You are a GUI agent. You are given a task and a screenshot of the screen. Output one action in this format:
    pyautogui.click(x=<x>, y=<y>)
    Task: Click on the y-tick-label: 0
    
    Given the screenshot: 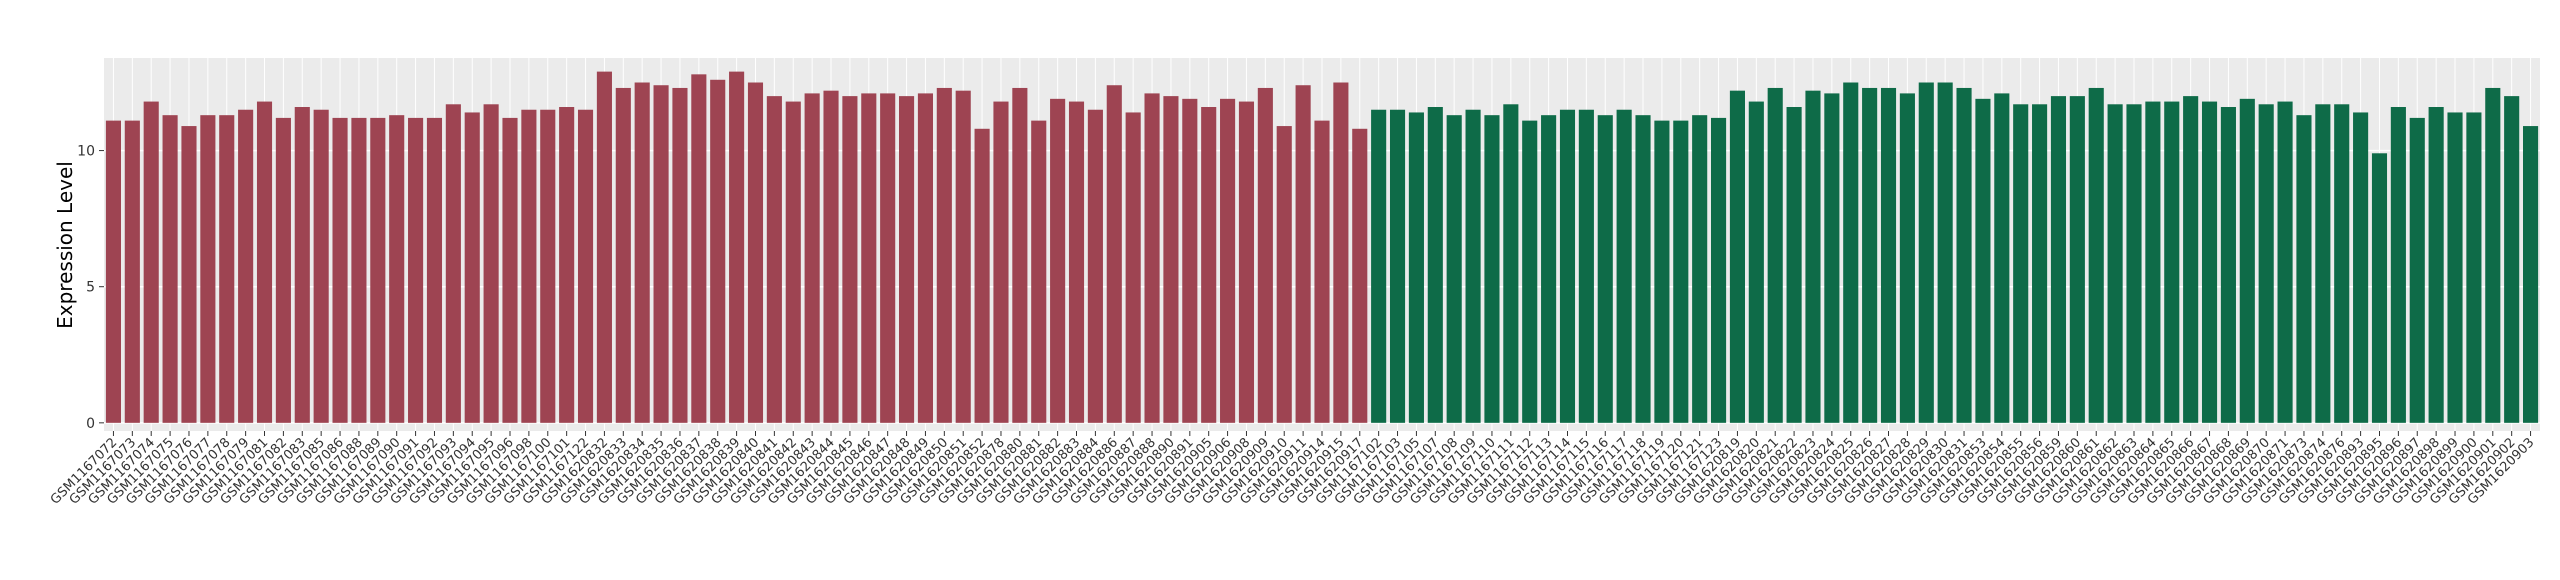 What is the action you would take?
    pyautogui.click(x=90, y=424)
    